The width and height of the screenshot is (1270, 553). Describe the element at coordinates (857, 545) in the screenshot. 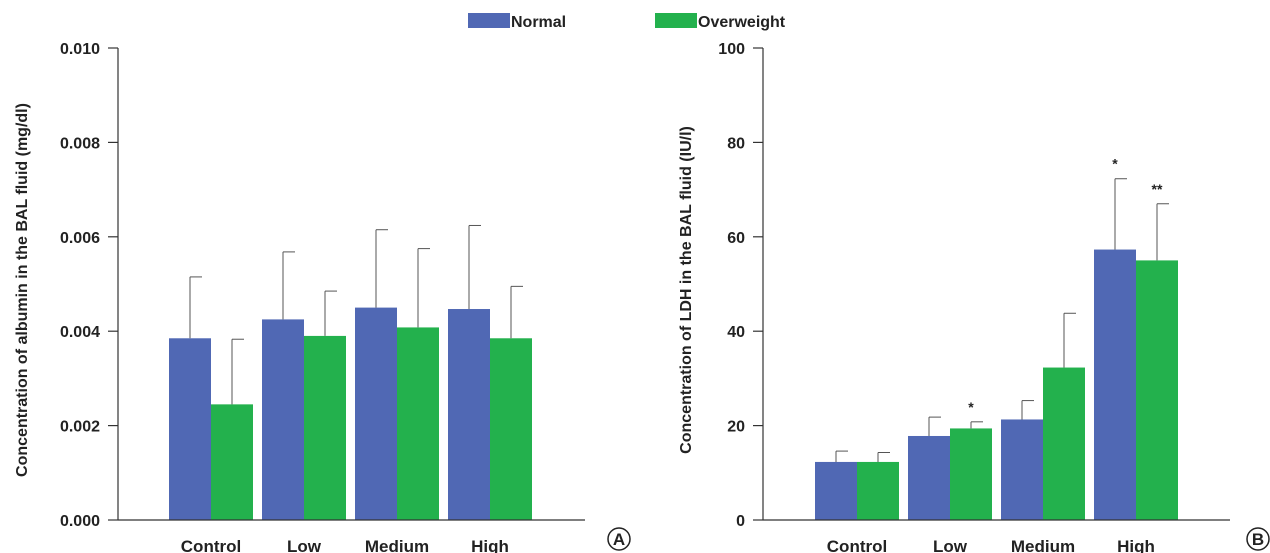

I see `x-tick-label-b: Control` at that location.